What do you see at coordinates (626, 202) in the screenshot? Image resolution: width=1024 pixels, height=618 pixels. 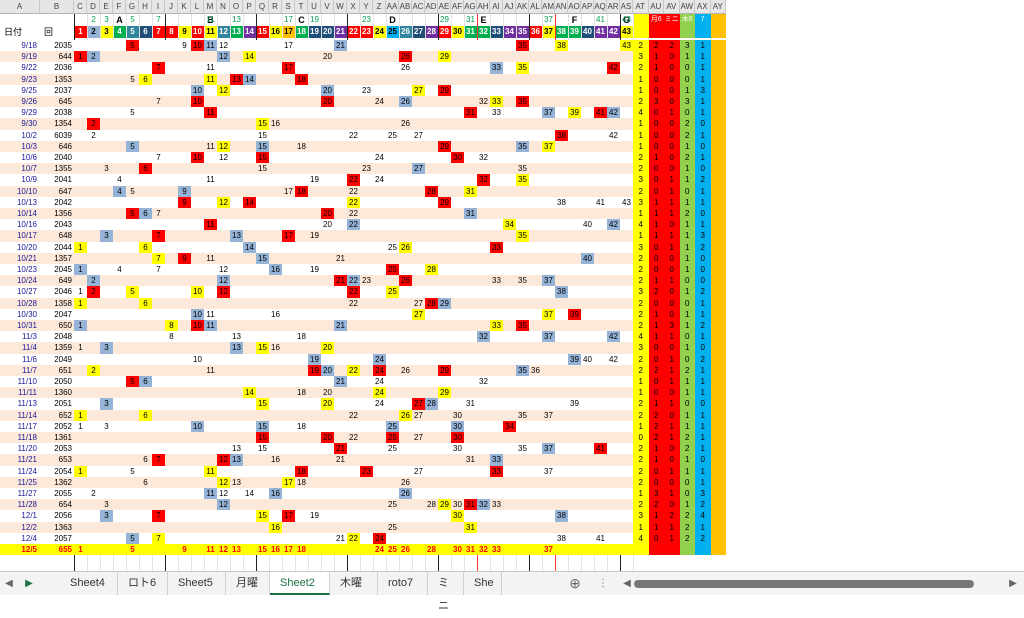 I see `number-cell-43: 43` at bounding box center [626, 202].